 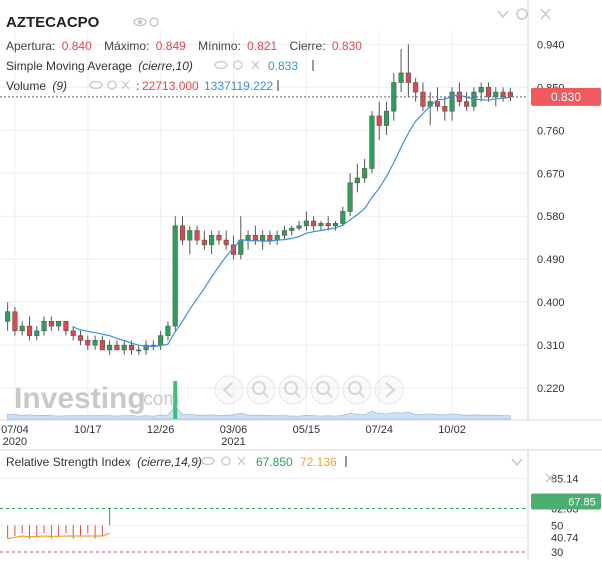 I want to click on sma-value: 0.833, so click(x=283, y=66).